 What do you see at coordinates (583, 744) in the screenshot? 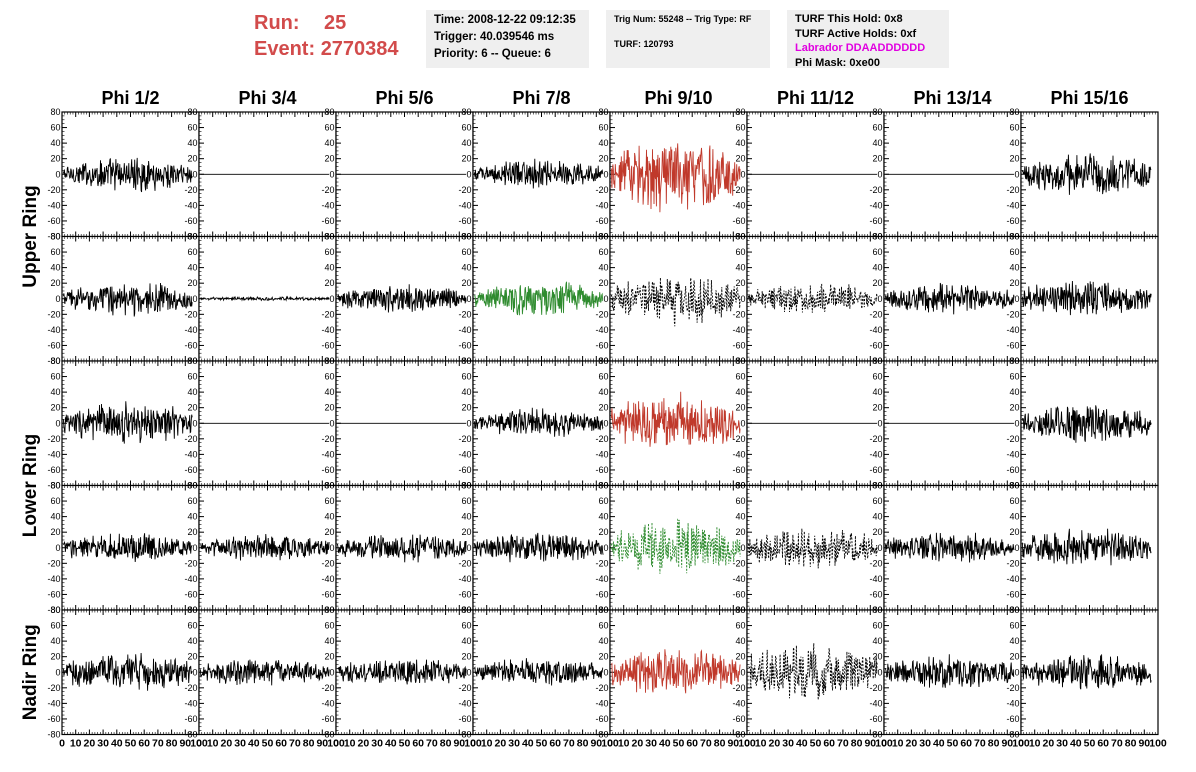
I see `x-tick-label: 80` at bounding box center [583, 744].